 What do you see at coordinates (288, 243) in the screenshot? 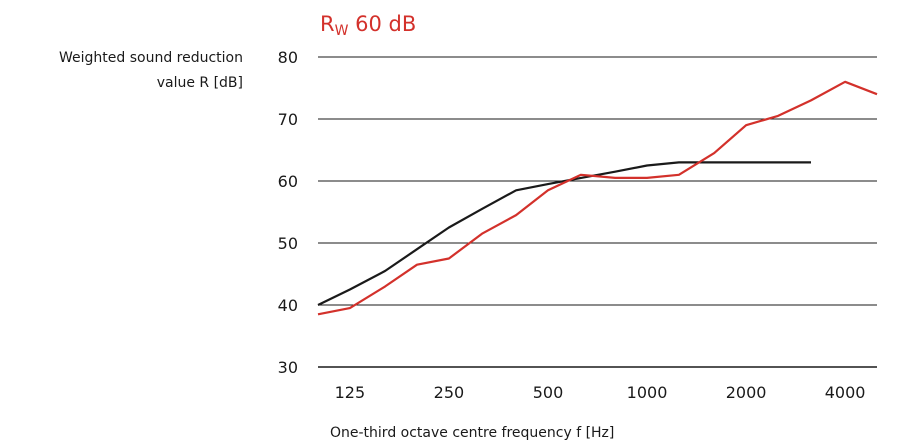
I see `y-tick-label: 50` at bounding box center [288, 243].